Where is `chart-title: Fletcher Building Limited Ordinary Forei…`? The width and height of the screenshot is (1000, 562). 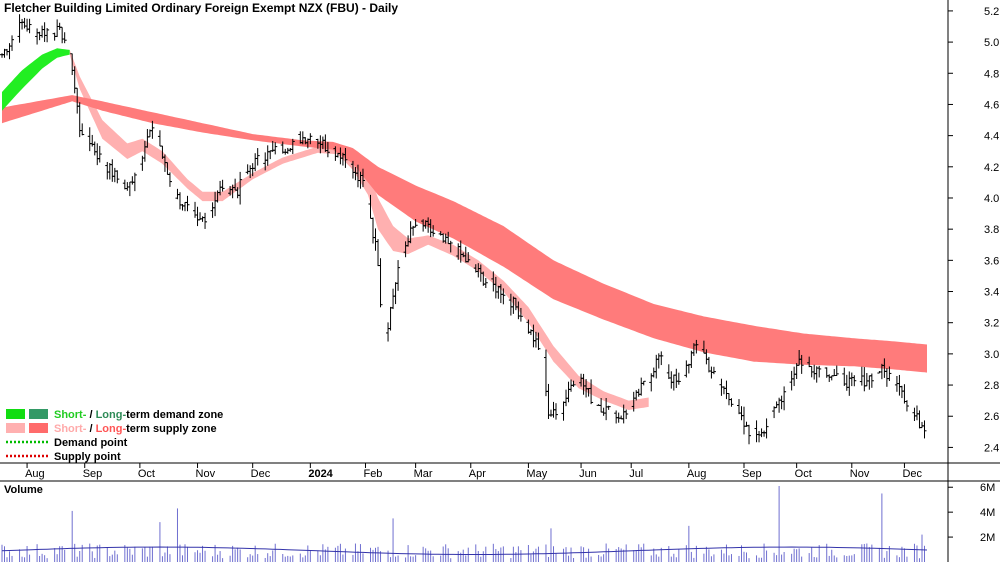 chart-title: Fletcher Building Limited Ordinary Forei… is located at coordinates (201, 8).